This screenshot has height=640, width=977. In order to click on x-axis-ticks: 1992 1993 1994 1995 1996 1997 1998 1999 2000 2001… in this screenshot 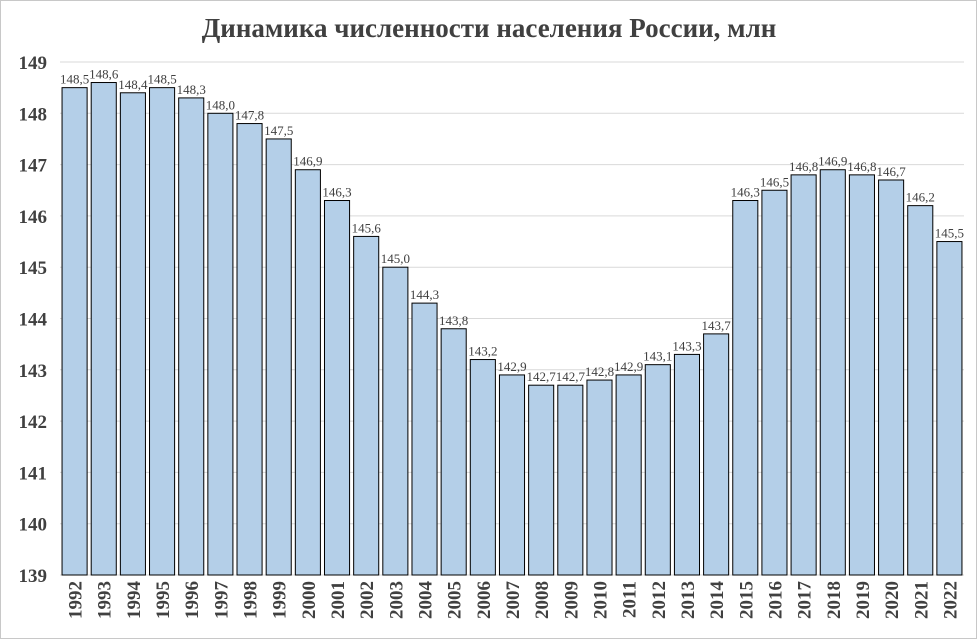, I will do `click(514, 600)`.